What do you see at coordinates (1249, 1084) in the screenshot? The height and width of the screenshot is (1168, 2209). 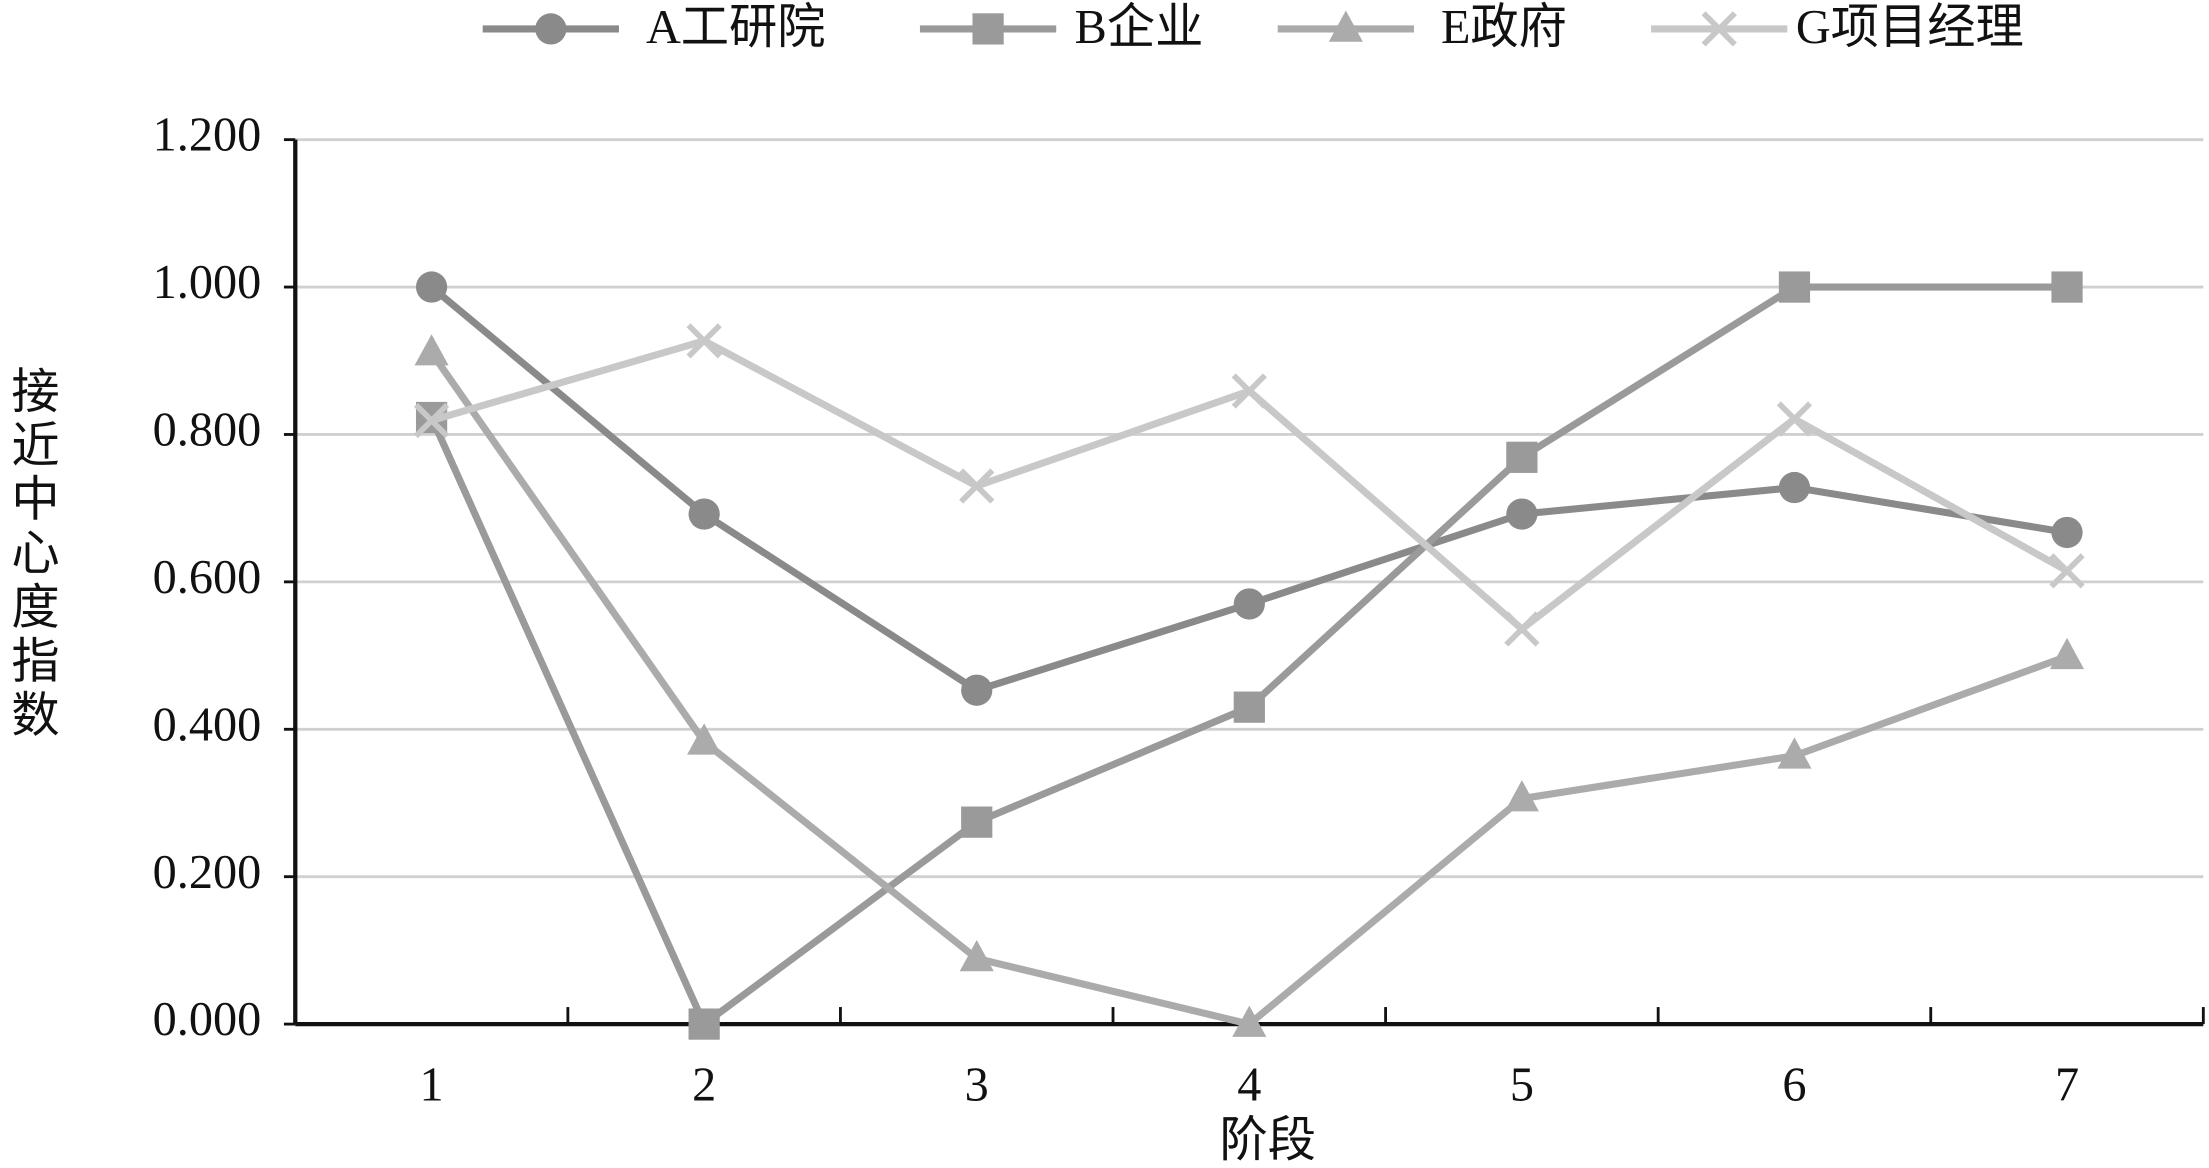 I see `x-tick-label: 4` at bounding box center [1249, 1084].